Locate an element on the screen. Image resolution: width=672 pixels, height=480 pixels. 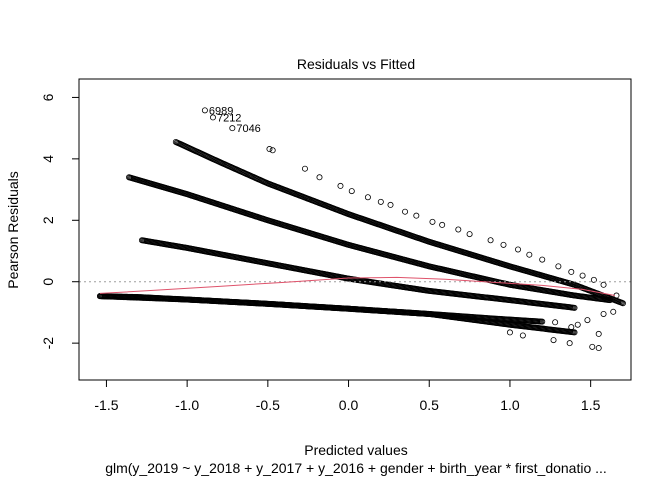
y-tick-label: 4 is located at coordinates (48, 159).